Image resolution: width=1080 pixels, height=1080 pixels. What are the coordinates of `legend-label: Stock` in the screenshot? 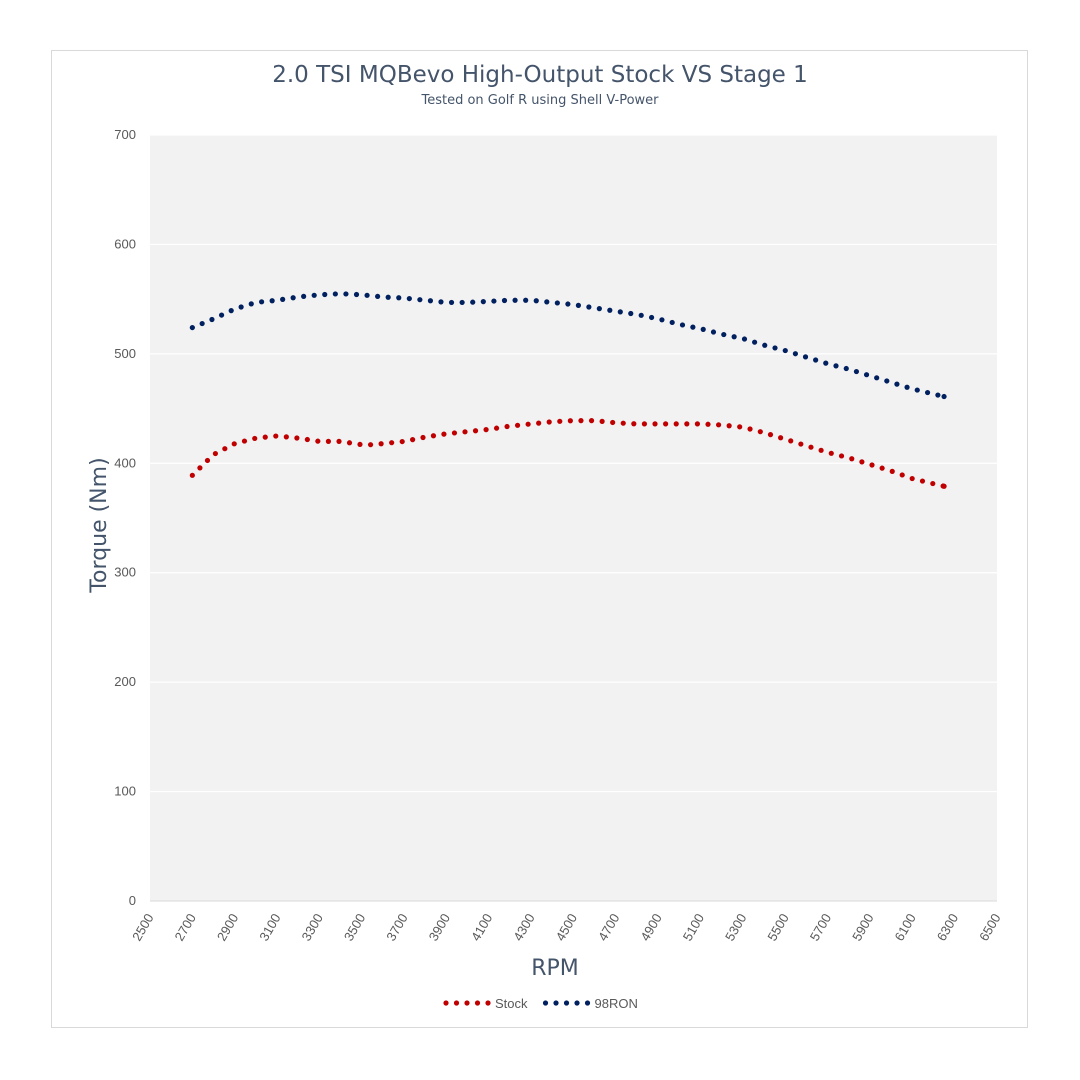 It's located at (511, 1003).